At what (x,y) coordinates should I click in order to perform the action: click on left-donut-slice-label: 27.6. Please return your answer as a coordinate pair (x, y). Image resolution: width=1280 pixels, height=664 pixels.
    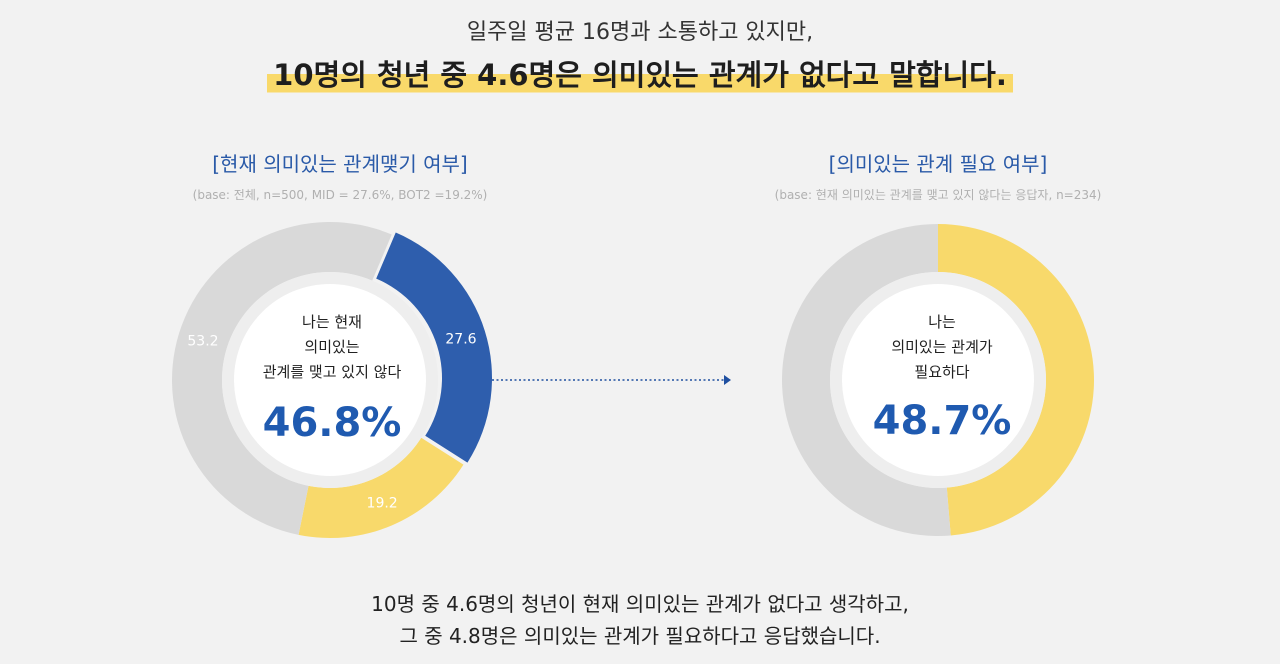
    Looking at the image, I should click on (460, 339).